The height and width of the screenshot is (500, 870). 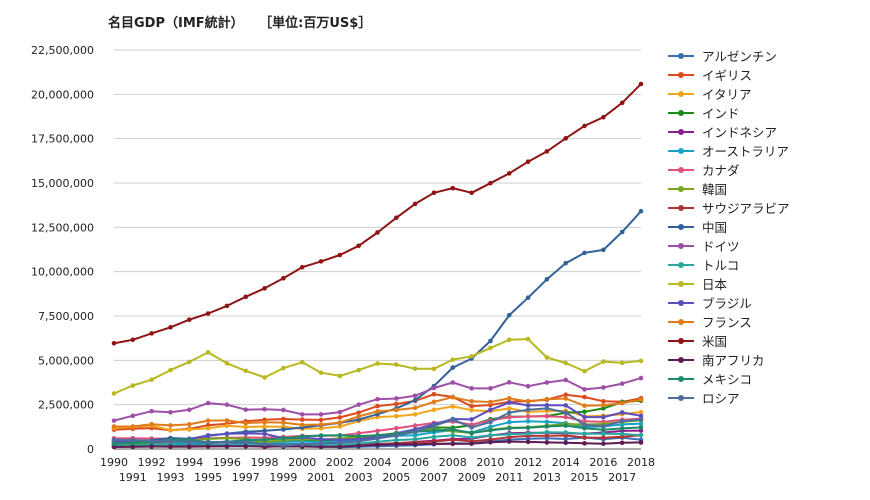 What do you see at coordinates (453, 462) in the screenshot?
I see `x-tick-label: 2008` at bounding box center [453, 462].